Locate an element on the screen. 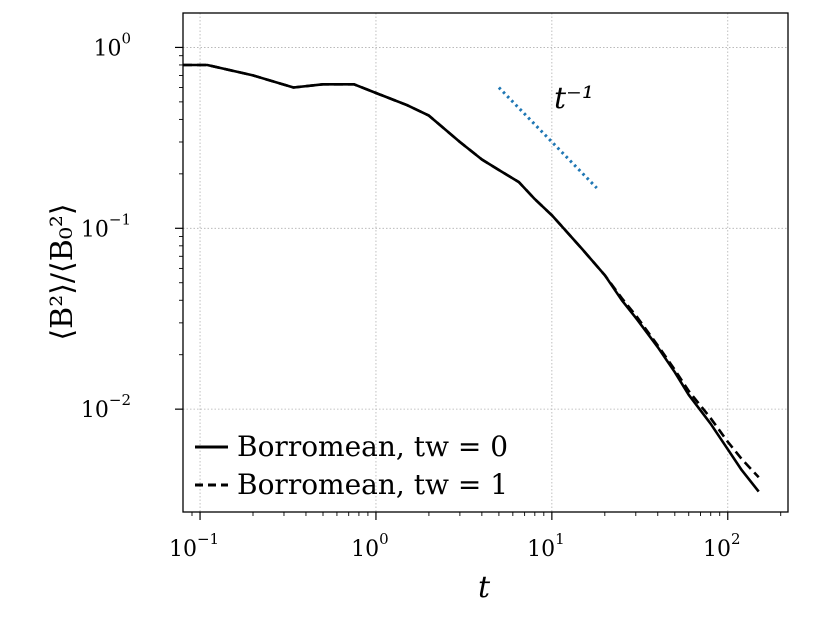 This screenshot has width=830, height=623. y-tick-exponent: −1 is located at coordinates (120, 219).